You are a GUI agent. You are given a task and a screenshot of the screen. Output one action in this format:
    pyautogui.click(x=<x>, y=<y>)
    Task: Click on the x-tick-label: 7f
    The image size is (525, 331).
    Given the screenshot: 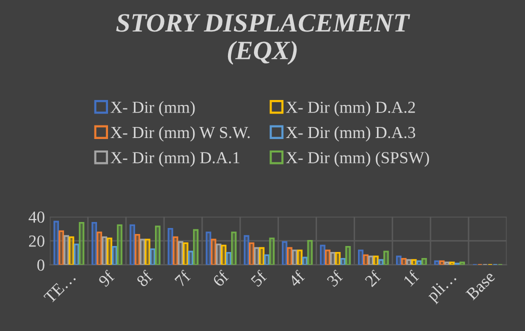 What is the action you would take?
    pyautogui.click(x=183, y=278)
    